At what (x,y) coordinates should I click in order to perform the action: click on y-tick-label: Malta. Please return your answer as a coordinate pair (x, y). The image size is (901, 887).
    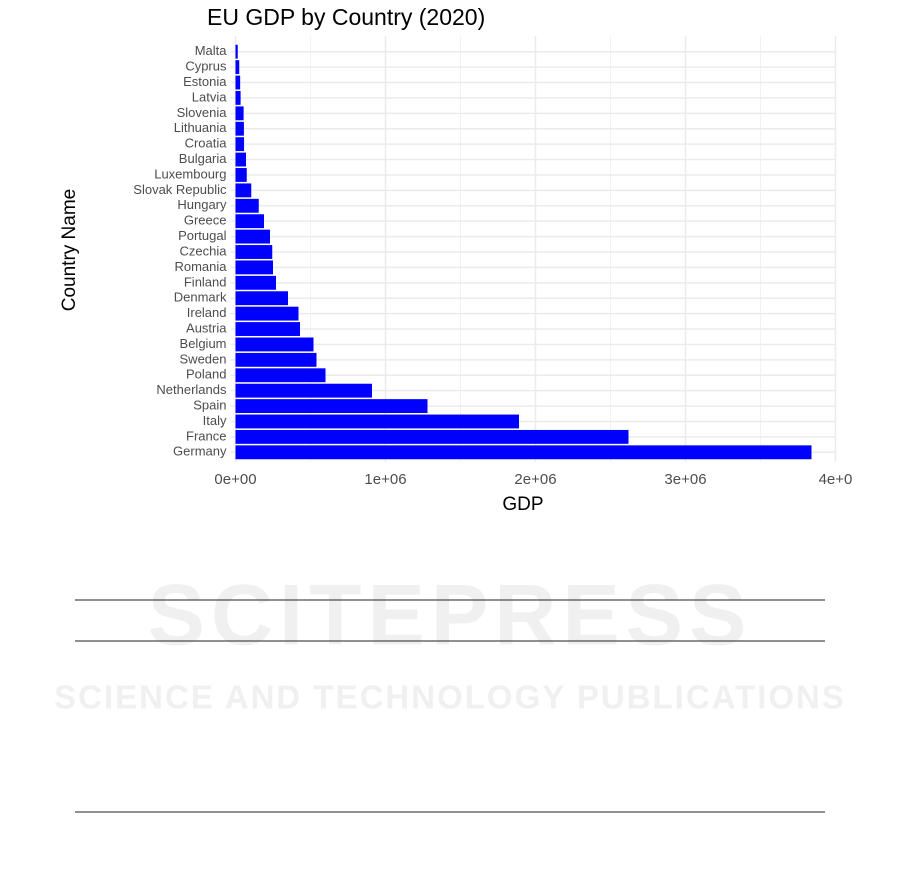
    Looking at the image, I should click on (211, 50).